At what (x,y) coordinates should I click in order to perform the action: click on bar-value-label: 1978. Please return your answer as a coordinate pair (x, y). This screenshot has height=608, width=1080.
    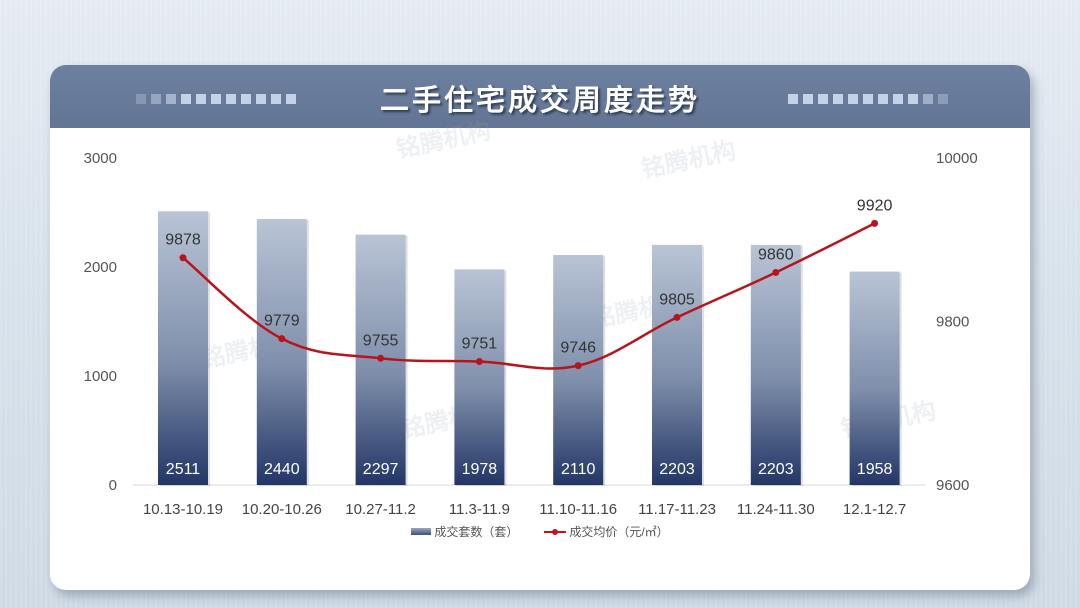
    Looking at the image, I should click on (480, 469).